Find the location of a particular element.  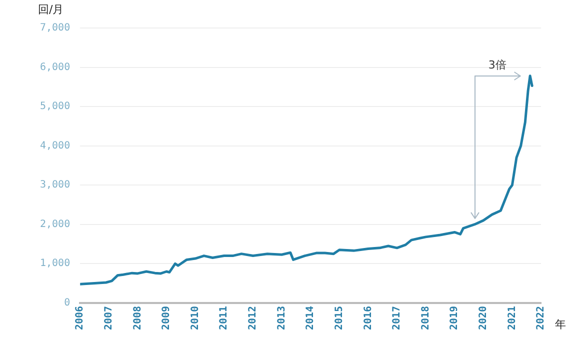

x-tick-label: 2019 is located at coordinates (454, 318).